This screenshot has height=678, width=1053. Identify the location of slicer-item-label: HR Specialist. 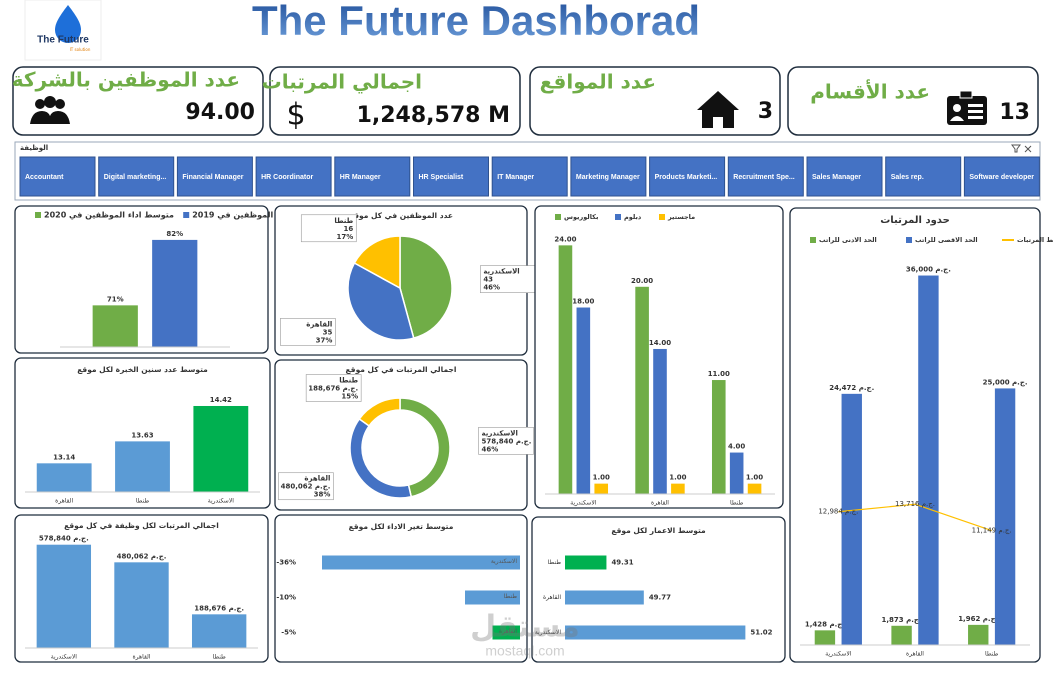
(441, 177).